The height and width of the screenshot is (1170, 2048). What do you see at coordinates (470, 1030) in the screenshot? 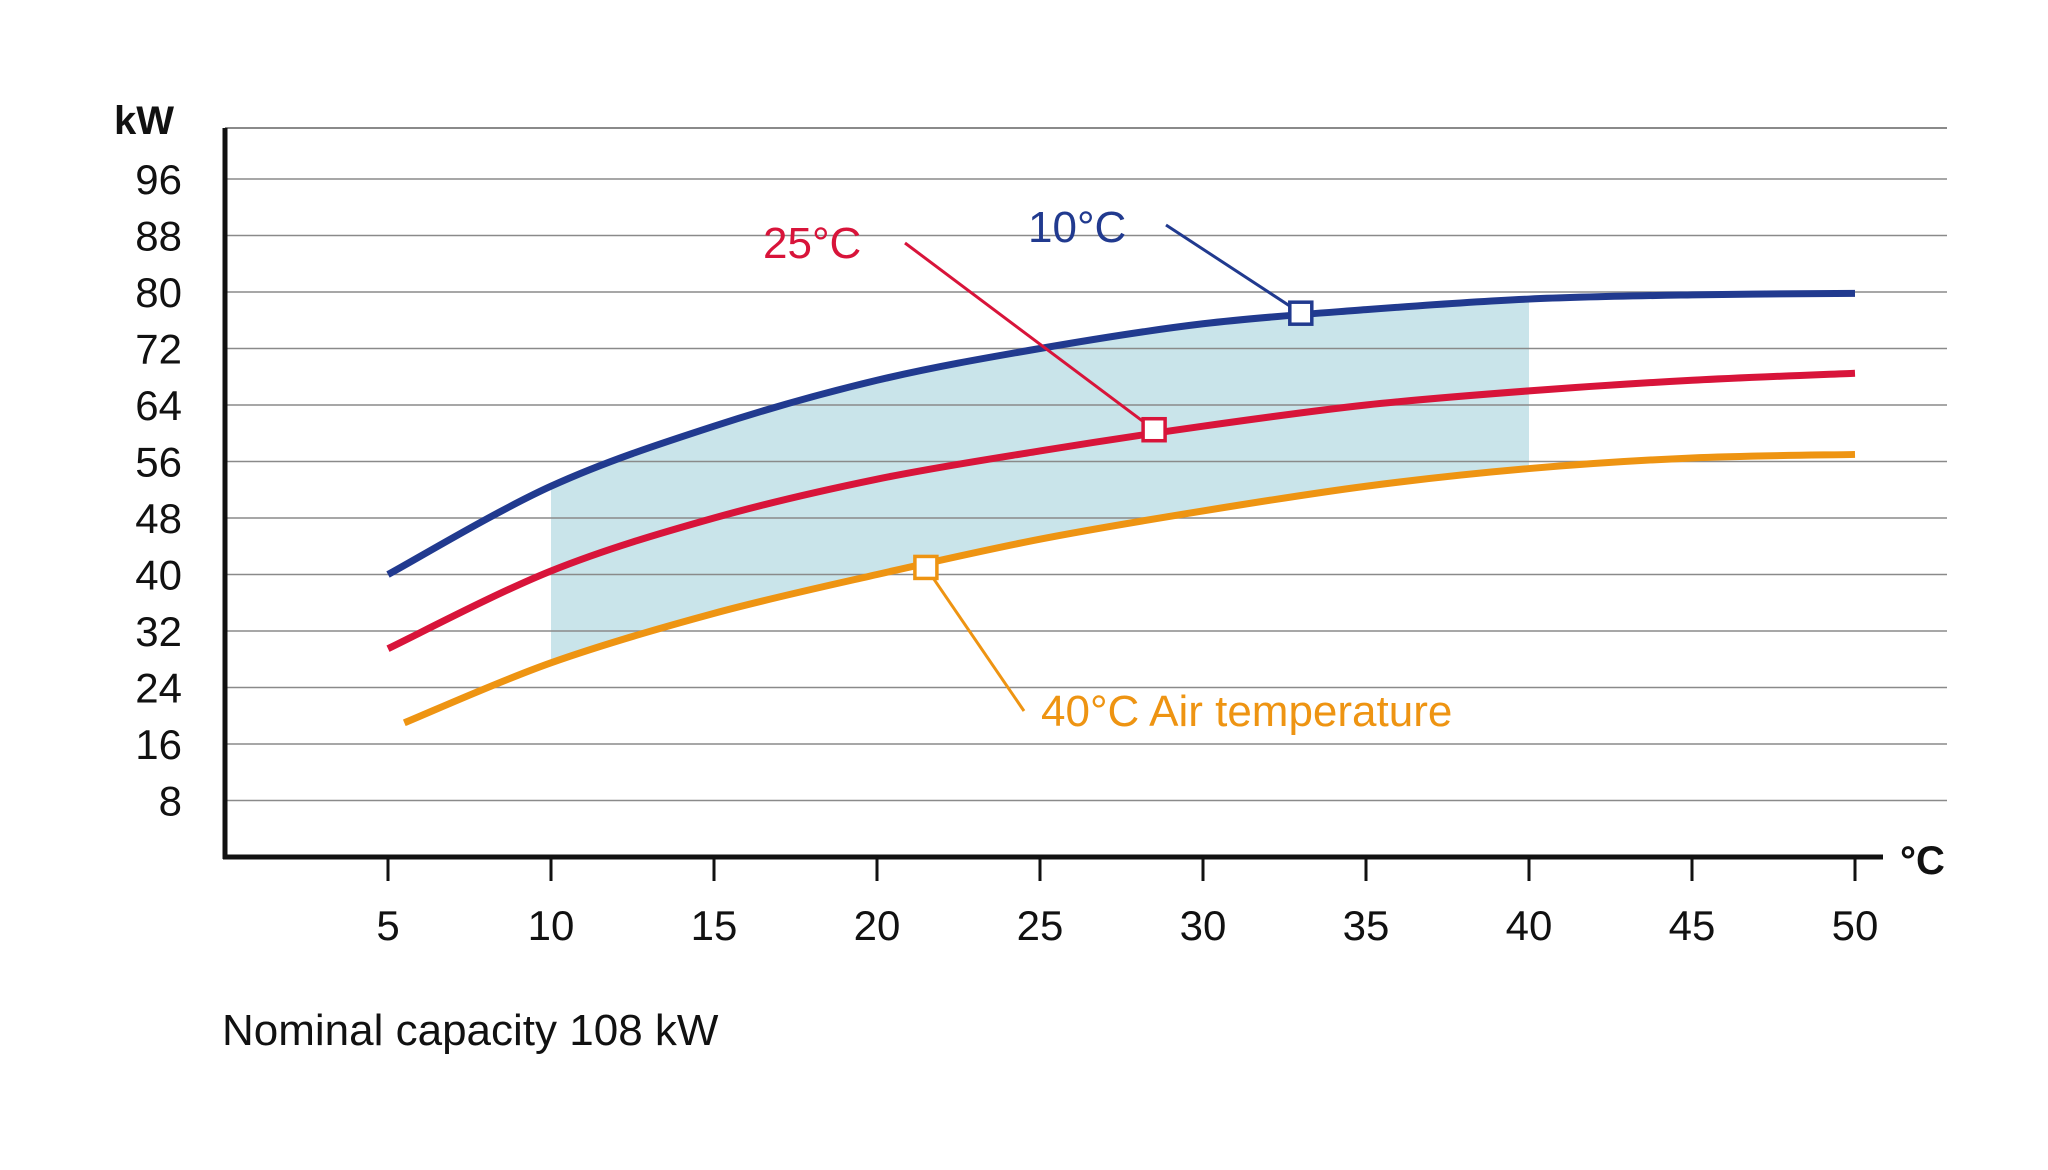
I see `footnote: Nominal capacity 108 kW` at bounding box center [470, 1030].